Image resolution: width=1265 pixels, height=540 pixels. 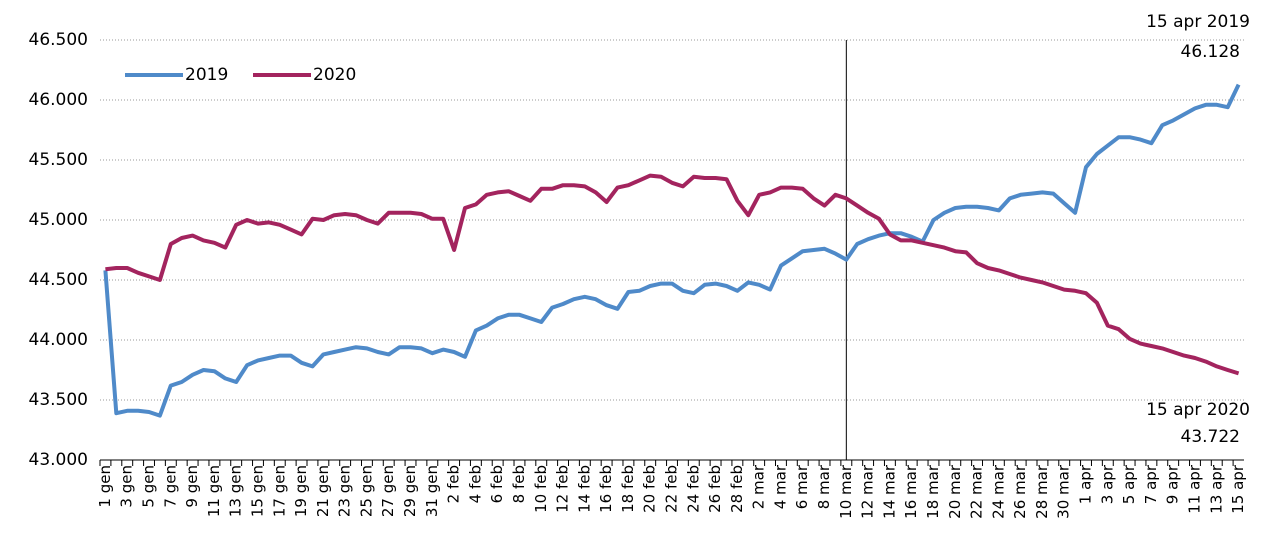 What do you see at coordinates (933, 491) in the screenshot?
I see `x-tick-label: 18 mar` at bounding box center [933, 491].